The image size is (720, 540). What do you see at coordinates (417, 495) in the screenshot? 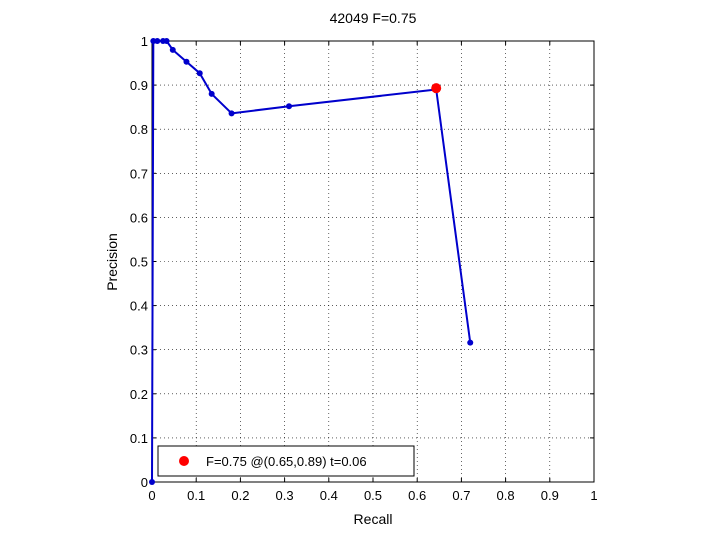
I see `x-tick-label: 0.6` at bounding box center [417, 495].